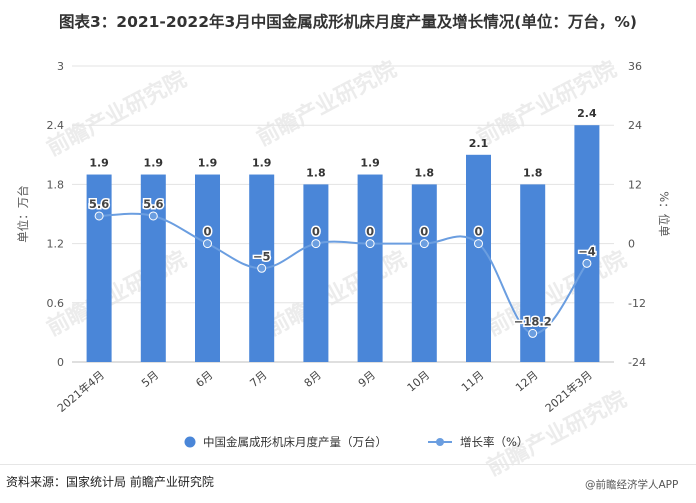 The width and height of the screenshot is (696, 503). I want to click on x-tick-label: 7月, so click(258, 379).